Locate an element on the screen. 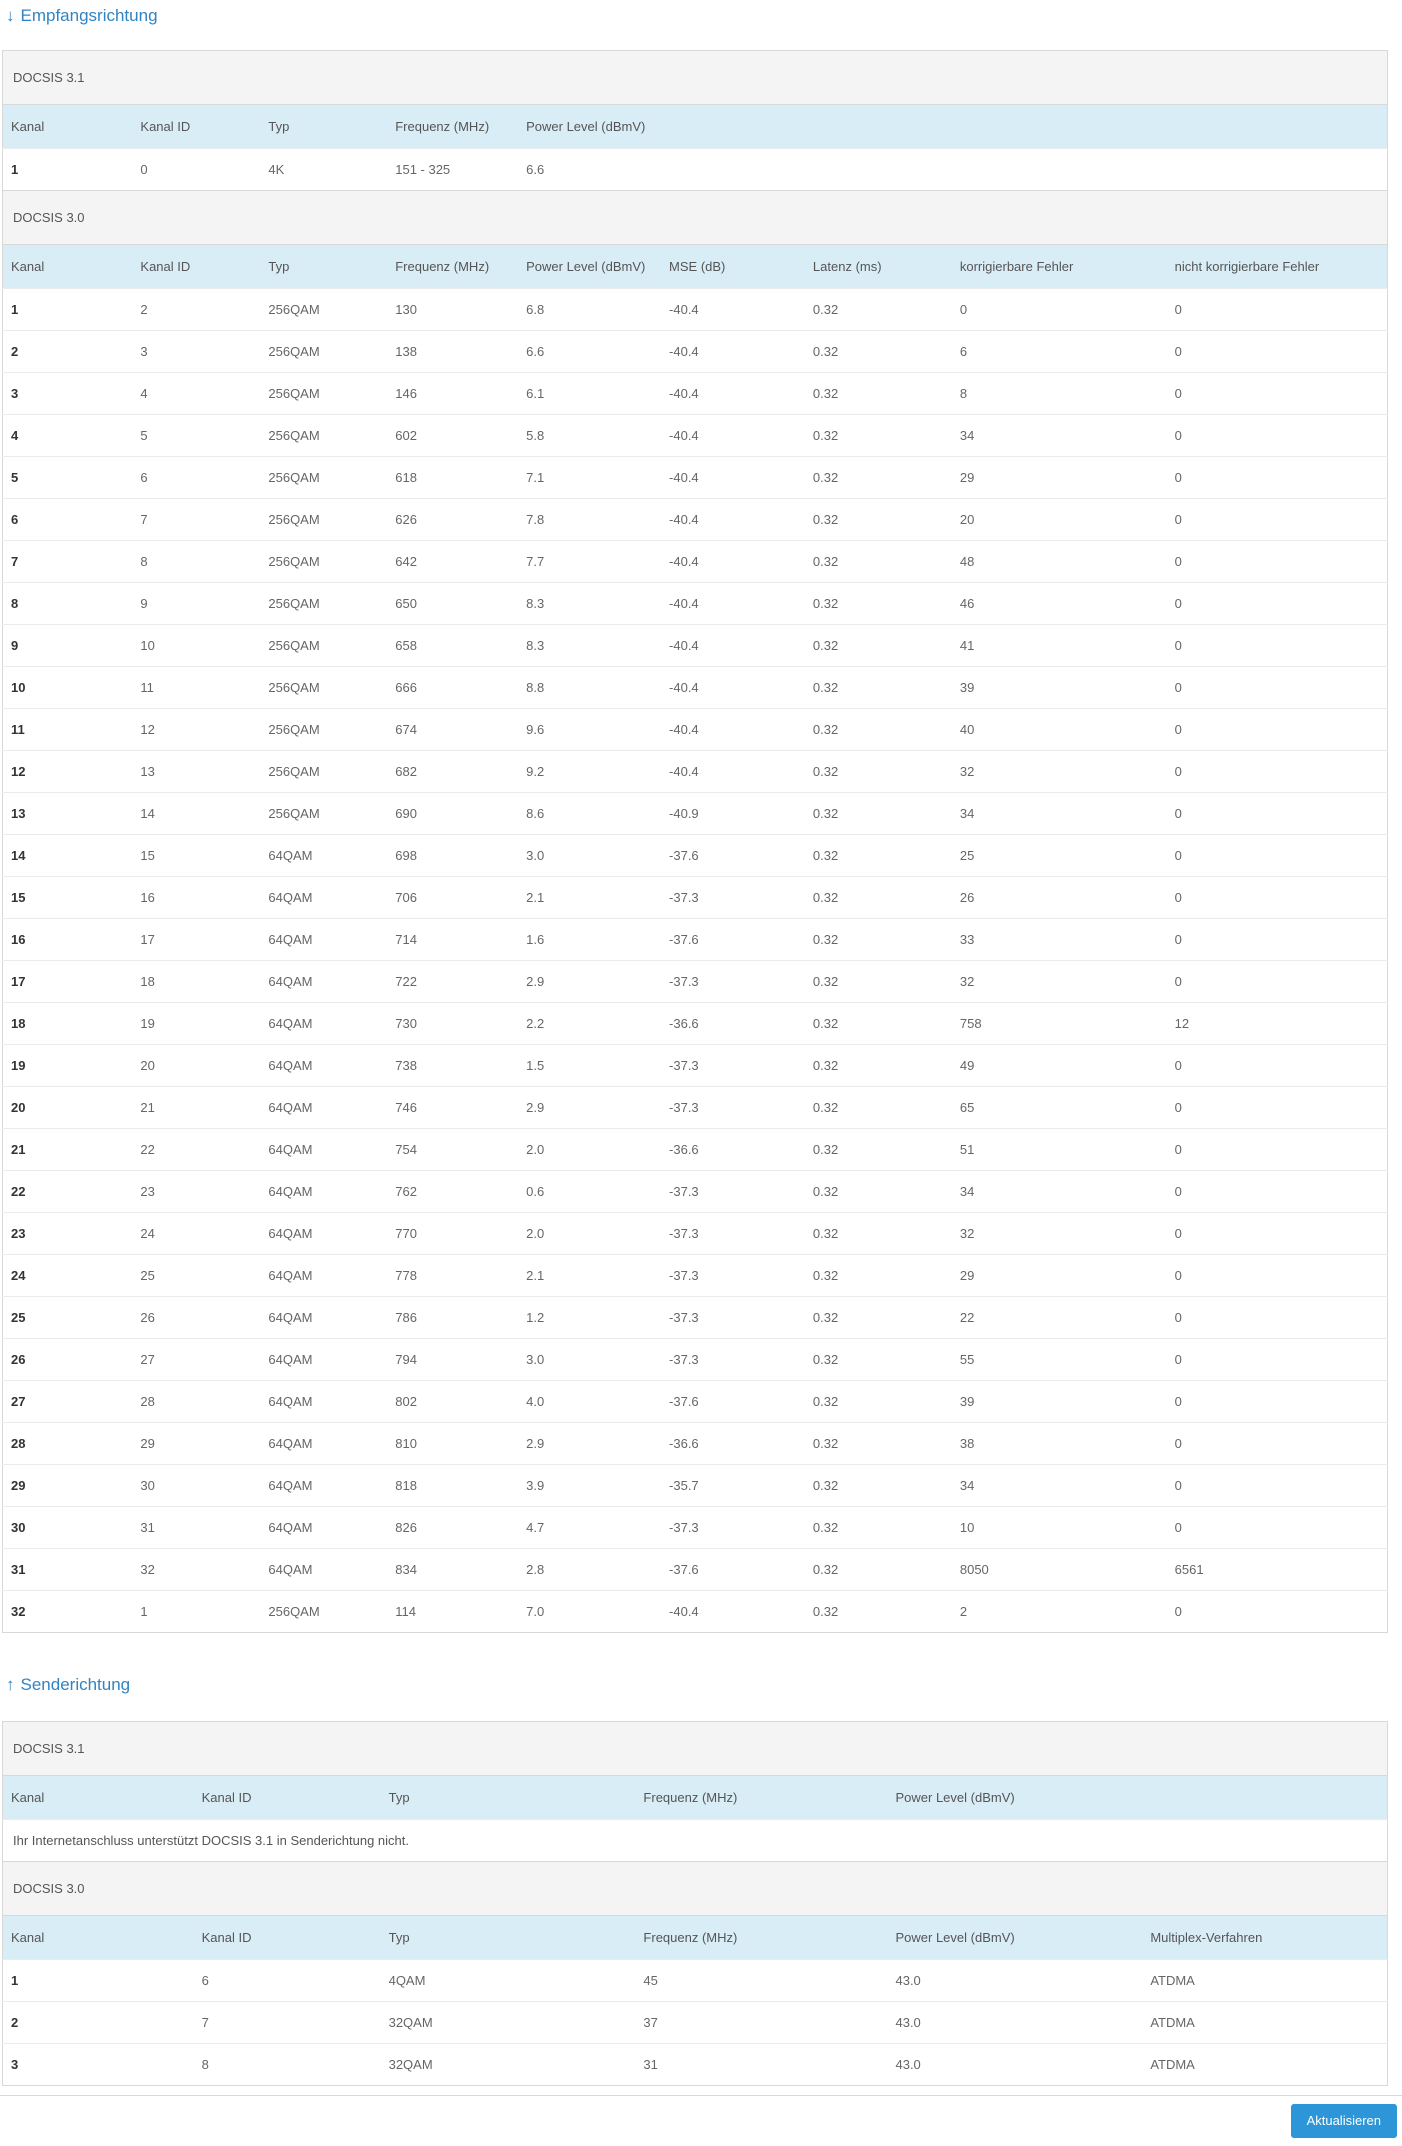 This screenshot has height=2146, width=1402. cell: 17 is located at coordinates (67, 981).